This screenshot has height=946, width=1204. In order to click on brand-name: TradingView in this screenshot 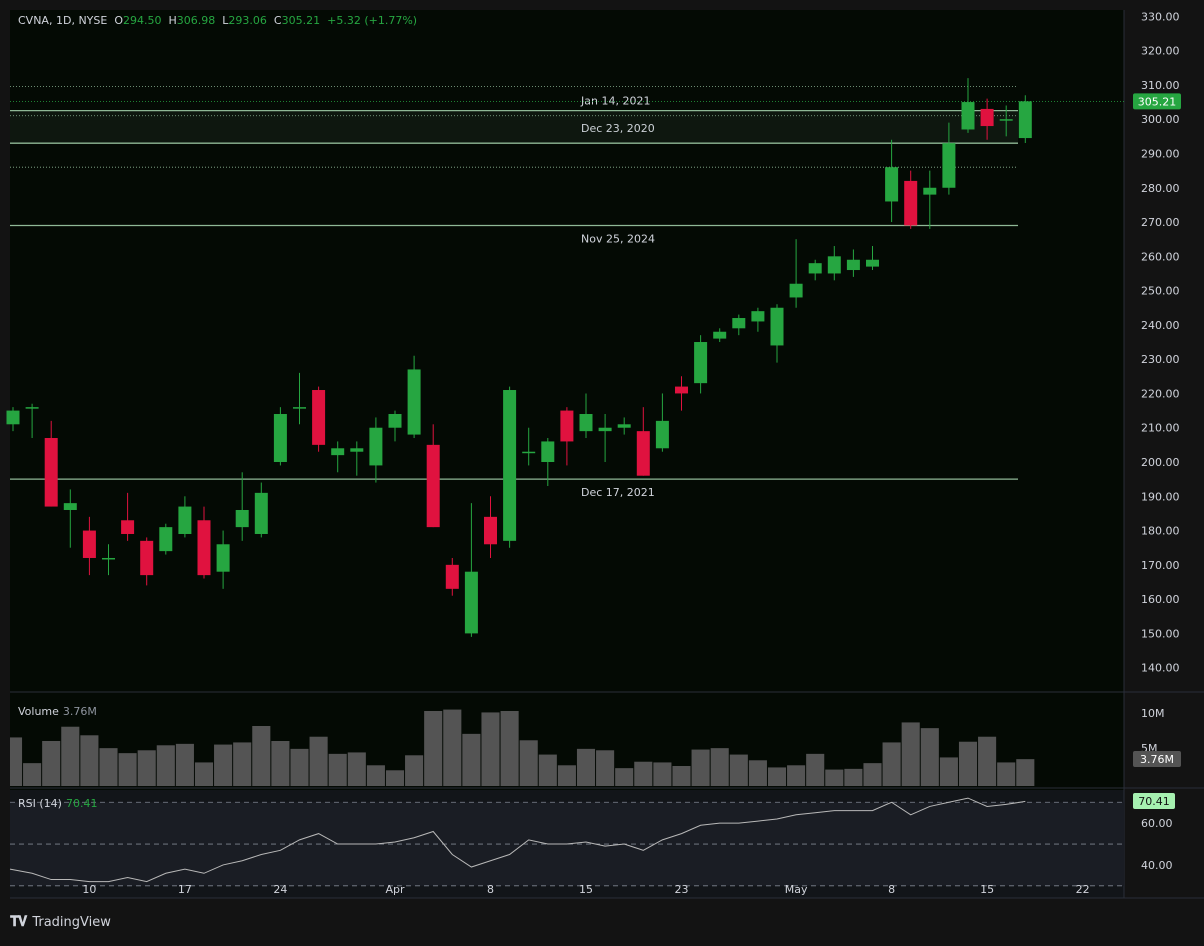, I will do `click(71, 922)`.